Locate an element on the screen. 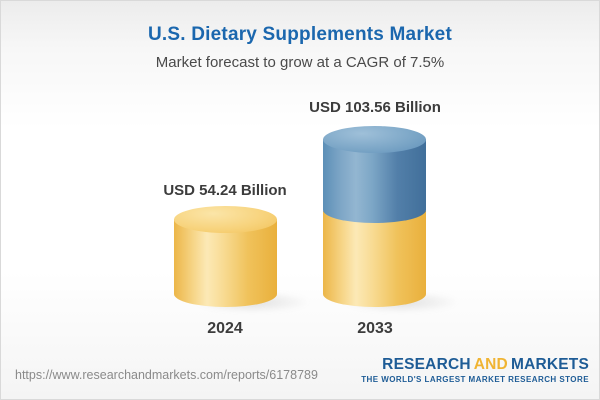 Image resolution: width=600 pixels, height=400 pixels. category-label-2033: 2033 is located at coordinates (375, 328).